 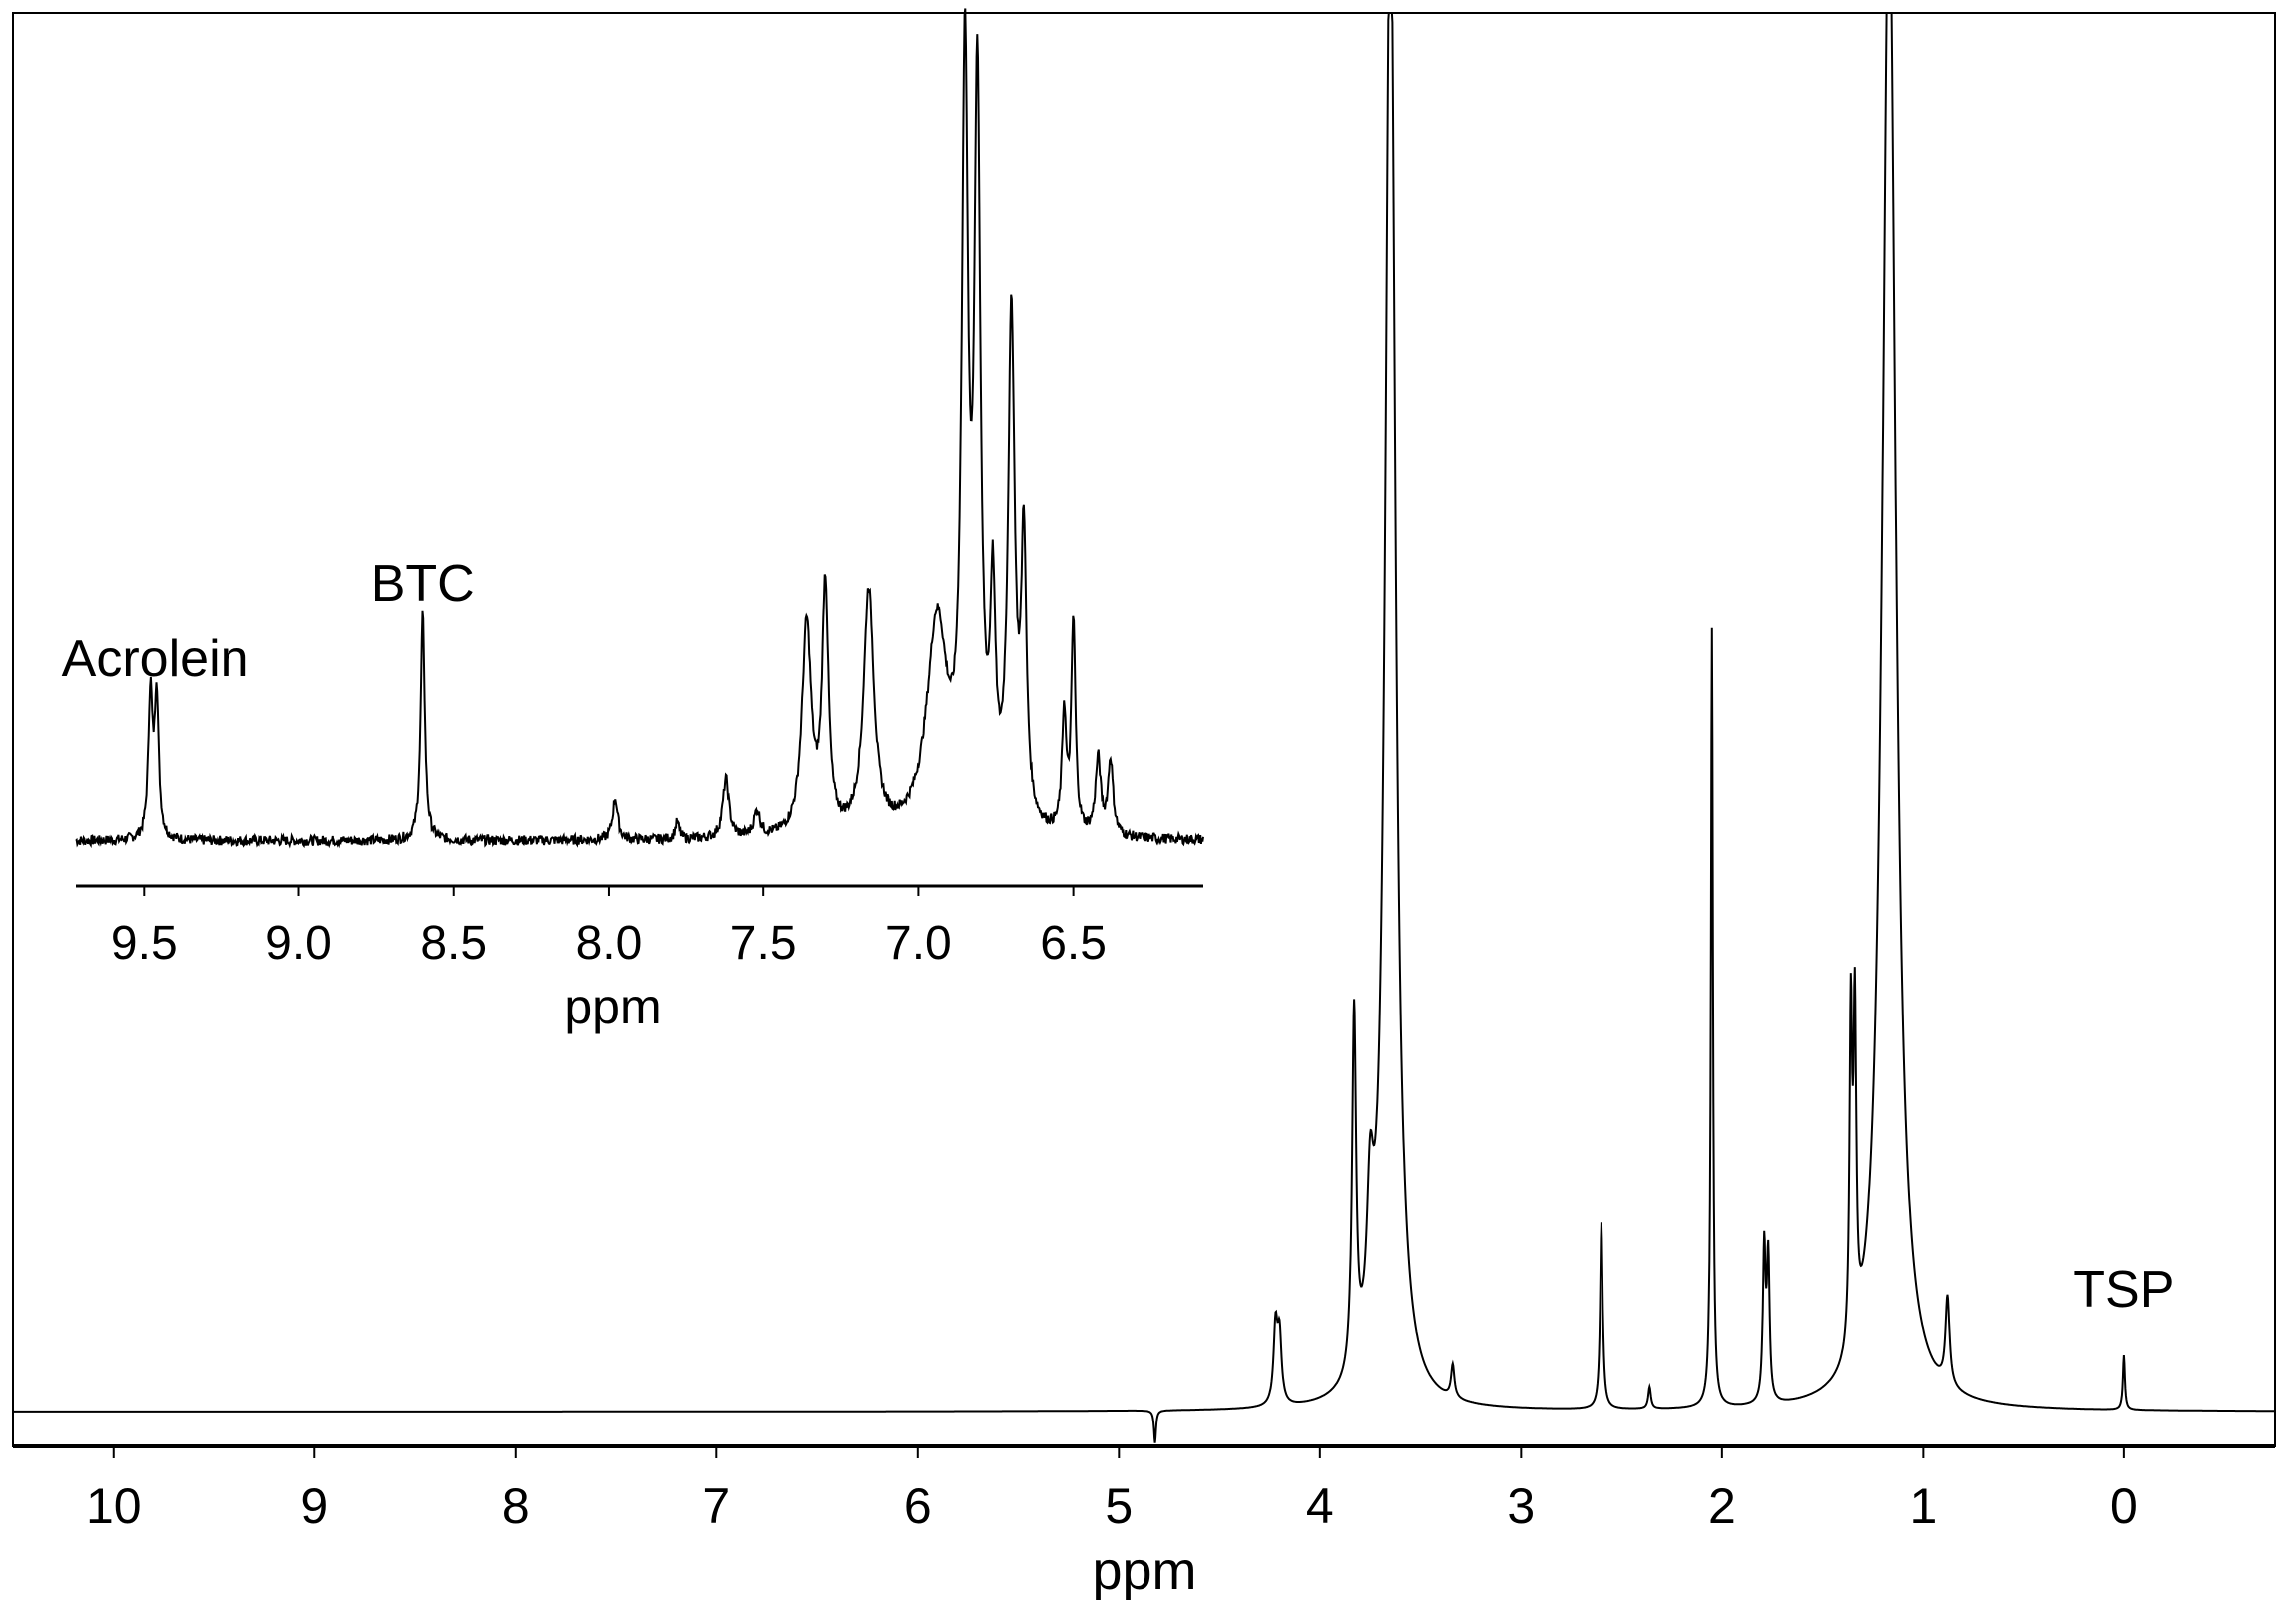 I want to click on inset-x-axis-title: ppm, so click(x=612, y=1007).